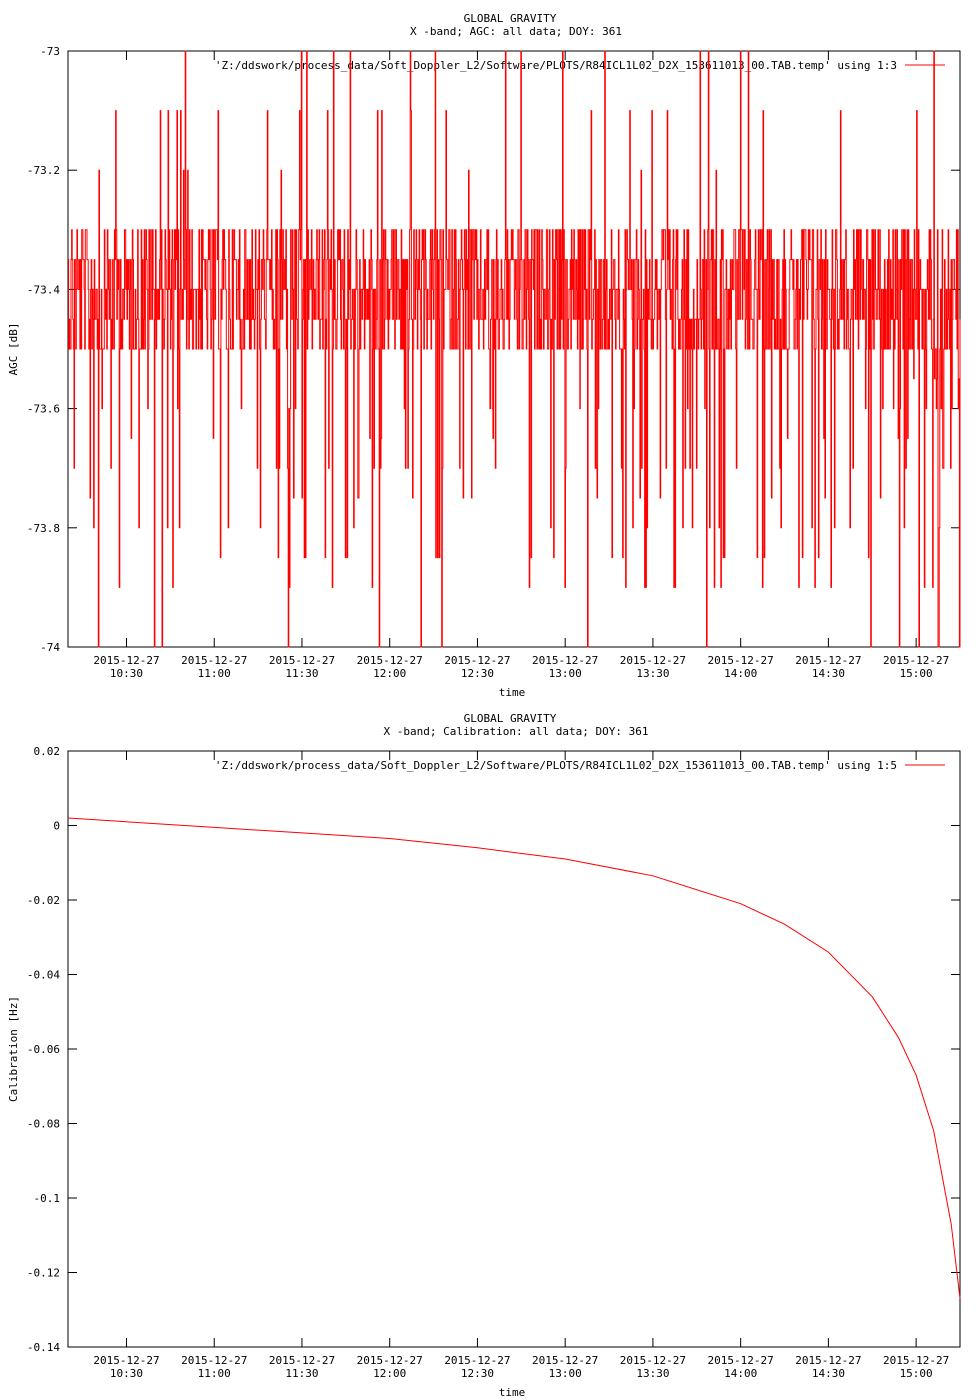  Describe the element at coordinates (50, 647) in the screenshot. I see `y-tick-label: -74` at that location.